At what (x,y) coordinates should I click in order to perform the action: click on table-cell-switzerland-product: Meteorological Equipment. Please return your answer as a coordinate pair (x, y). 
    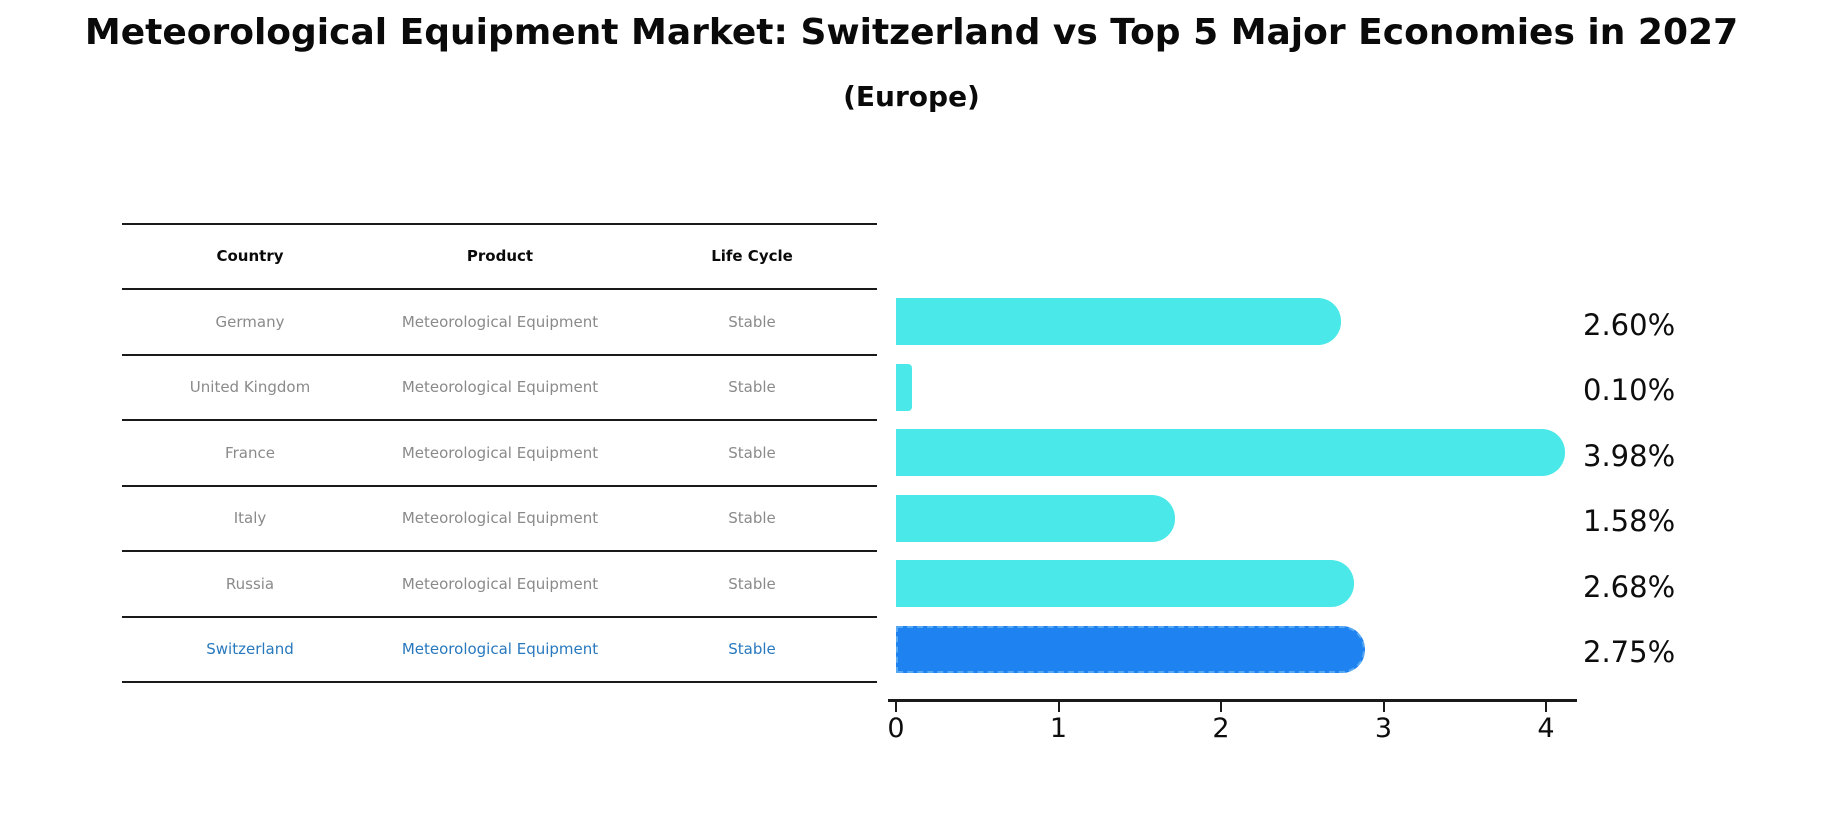
    Looking at the image, I should click on (500, 649).